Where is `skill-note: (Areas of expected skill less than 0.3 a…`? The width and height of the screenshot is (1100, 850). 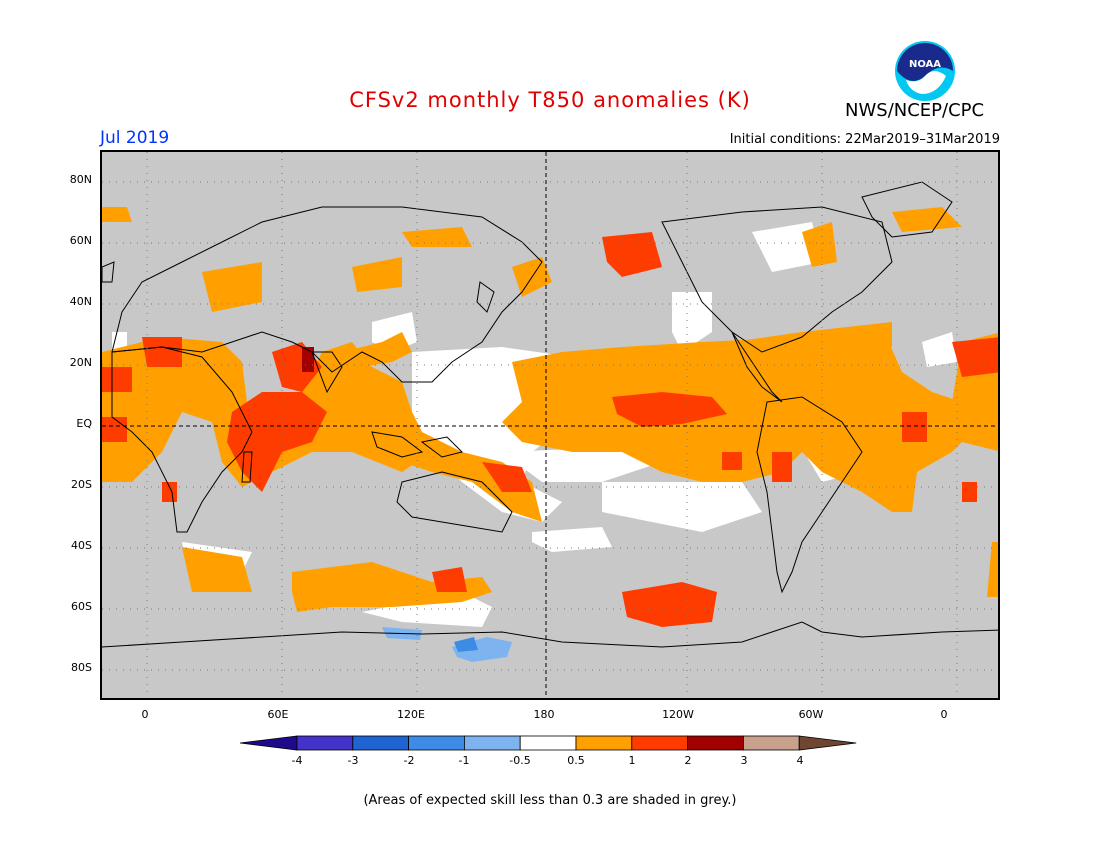
skill-note: (Areas of expected skill less than 0.3 a… is located at coordinates (550, 800).